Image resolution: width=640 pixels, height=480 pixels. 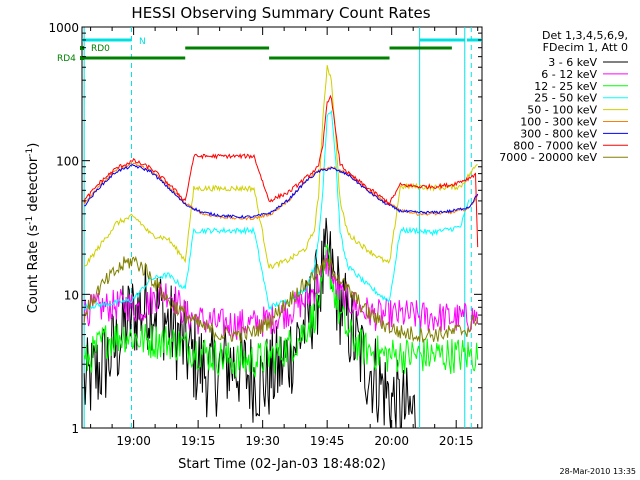 I want to click on x-tick-label: 19:00, so click(x=133, y=441).